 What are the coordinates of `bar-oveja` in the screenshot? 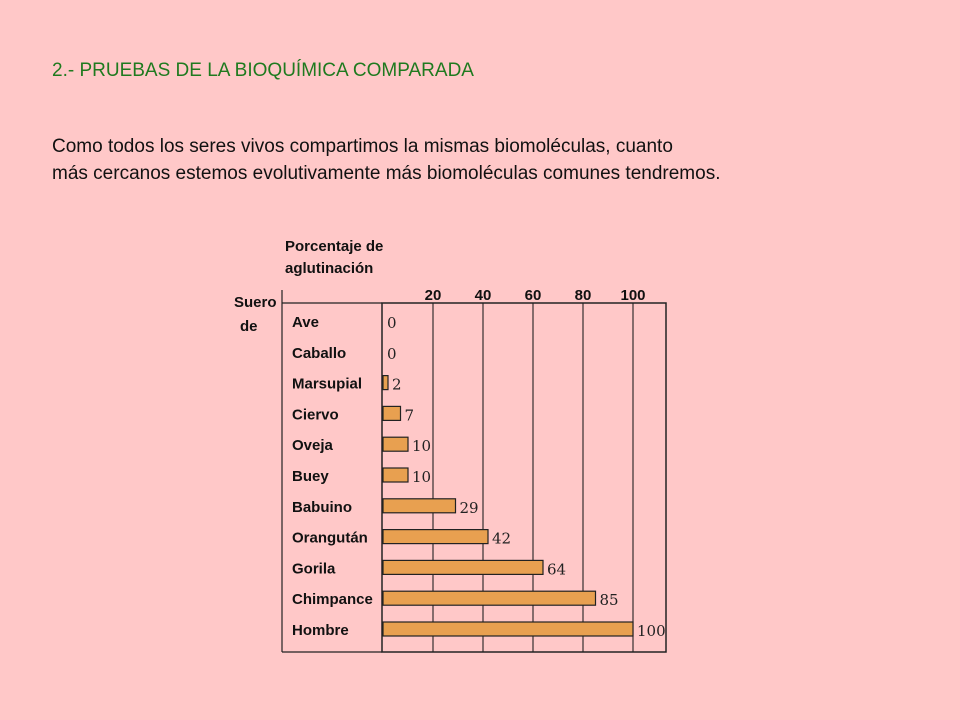 It's located at (395, 444).